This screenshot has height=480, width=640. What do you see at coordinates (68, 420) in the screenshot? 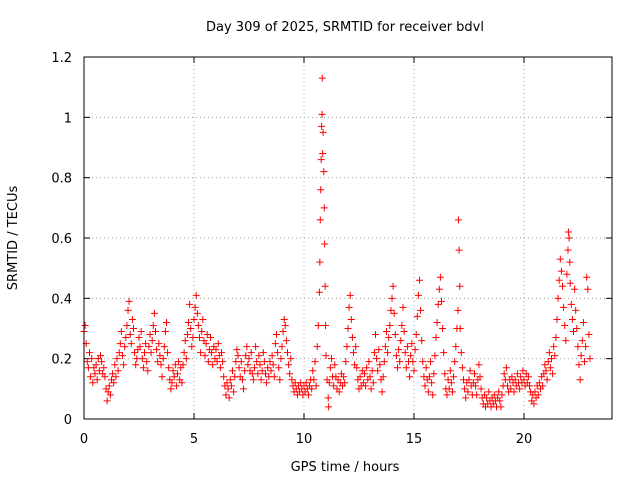
I see `y-tick-label: 0` at bounding box center [68, 420].